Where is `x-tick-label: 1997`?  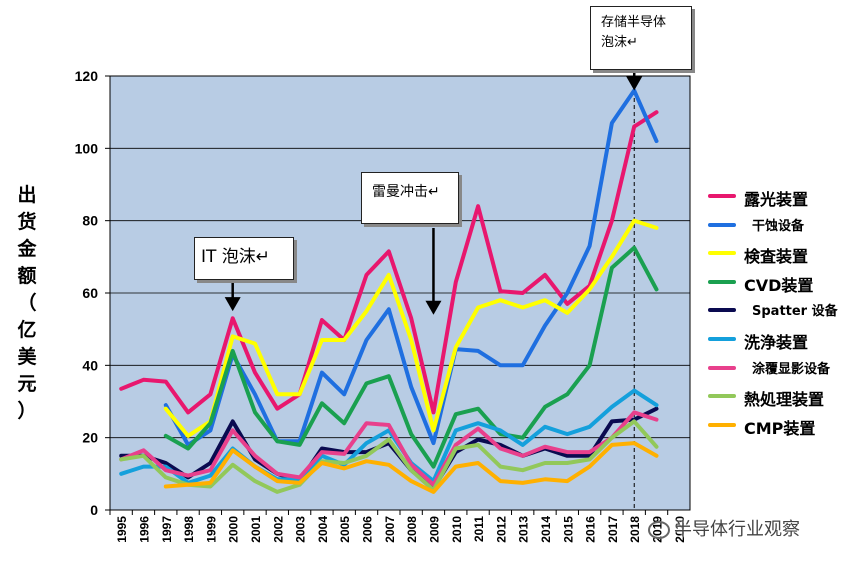 x-tick-label: 1997 is located at coordinates (167, 529).